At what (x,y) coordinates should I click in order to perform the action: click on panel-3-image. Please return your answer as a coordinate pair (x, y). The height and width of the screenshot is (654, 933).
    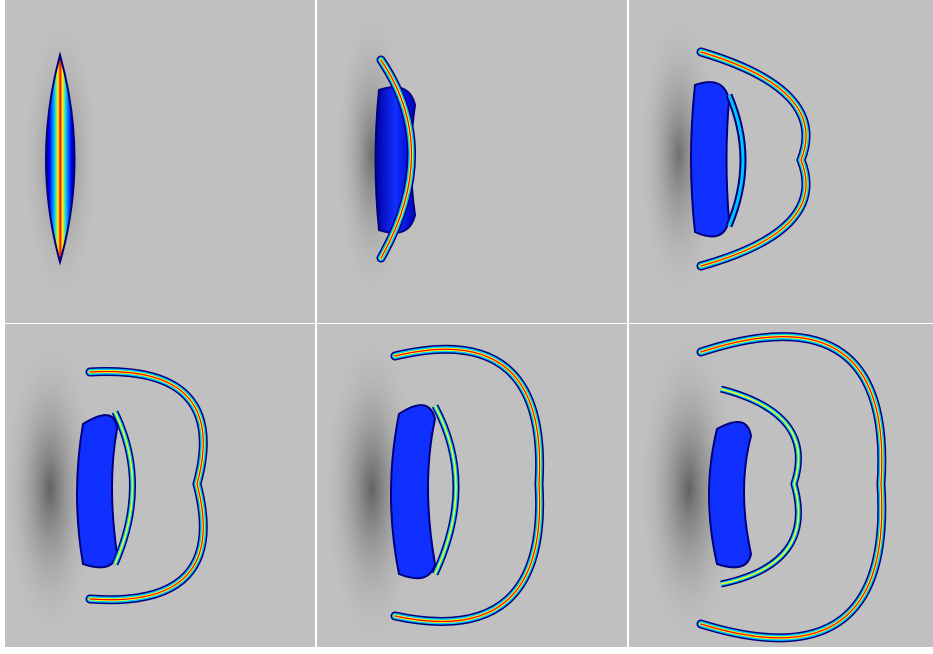
    Looking at the image, I should click on (724, 155).